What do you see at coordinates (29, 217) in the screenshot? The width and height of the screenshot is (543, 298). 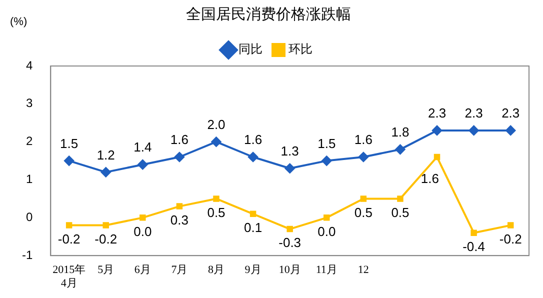 I see `y-tick-label: 0` at bounding box center [29, 217].